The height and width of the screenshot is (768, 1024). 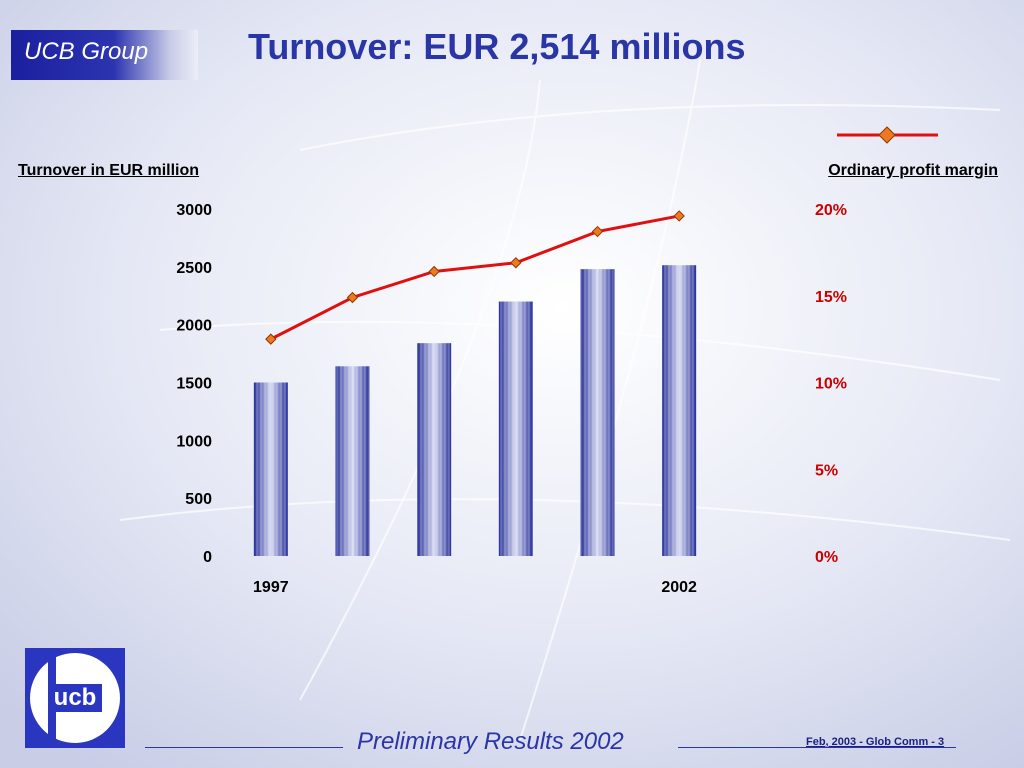 I want to click on right-tick-label: 0%, so click(x=826, y=557).